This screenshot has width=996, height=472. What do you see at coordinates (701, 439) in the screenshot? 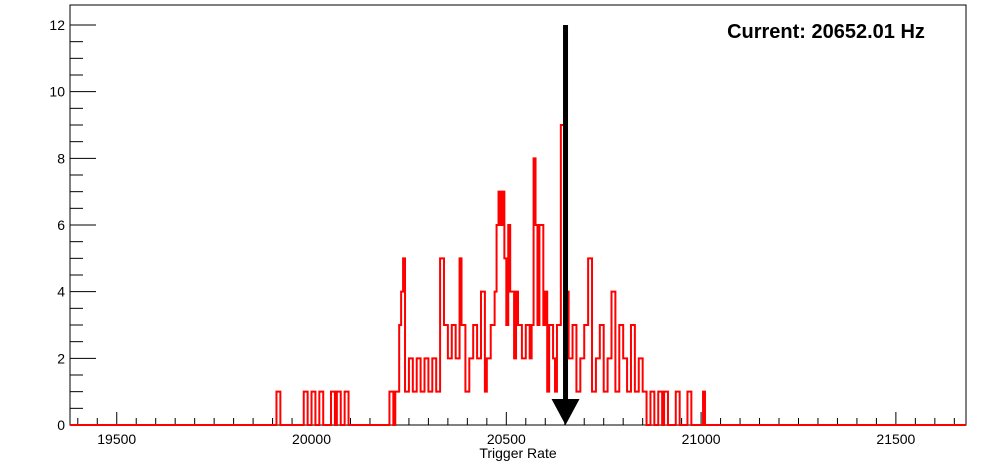
I see `x-tick-label: 21000` at bounding box center [701, 439].